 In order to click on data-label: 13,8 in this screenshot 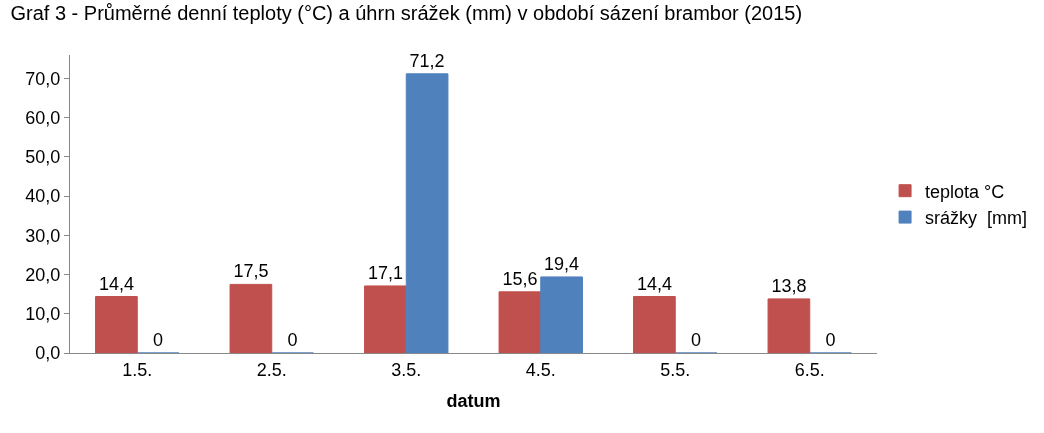, I will do `click(789, 285)`.